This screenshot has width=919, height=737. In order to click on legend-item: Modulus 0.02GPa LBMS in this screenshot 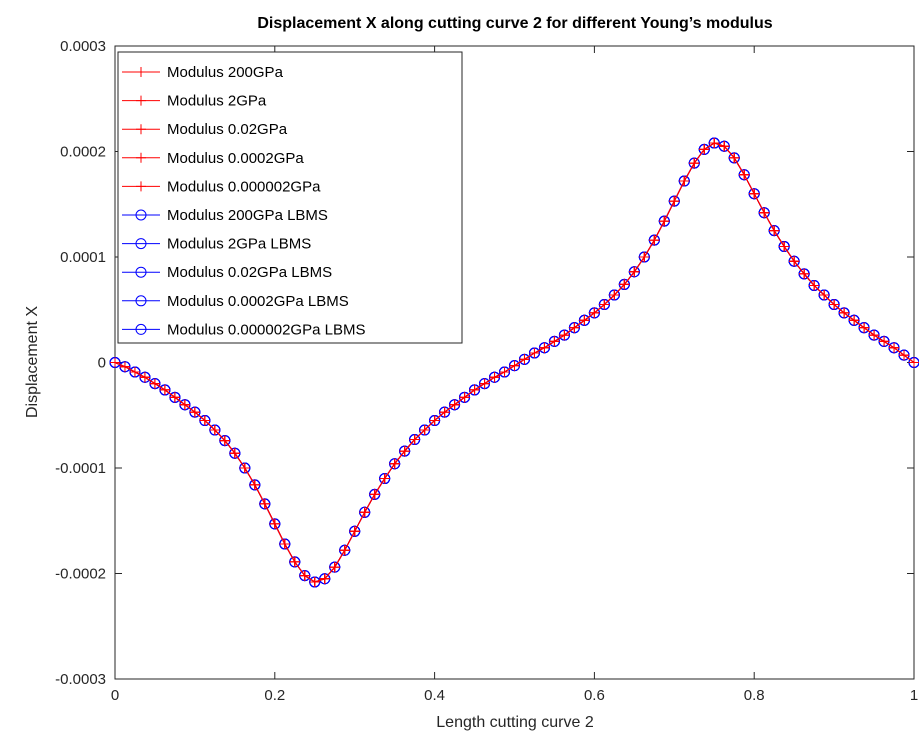, I will do `click(227, 272)`.